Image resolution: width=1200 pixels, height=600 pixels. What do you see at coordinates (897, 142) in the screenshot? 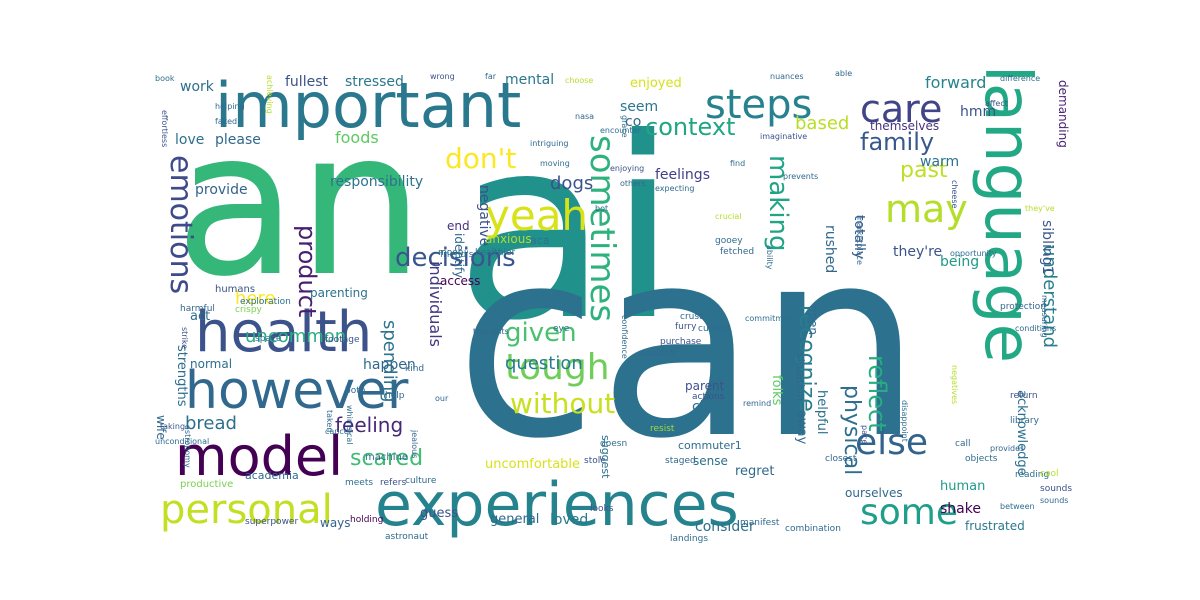
I see `word-family: family` at bounding box center [897, 142].